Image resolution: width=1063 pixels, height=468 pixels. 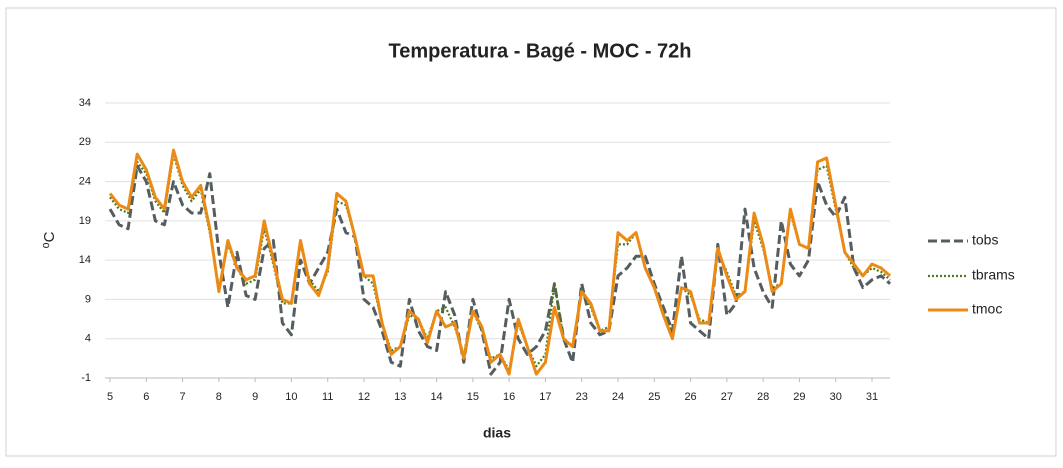 What do you see at coordinates (473, 397) in the screenshot?
I see `x-tick-label: 15` at bounding box center [473, 397].